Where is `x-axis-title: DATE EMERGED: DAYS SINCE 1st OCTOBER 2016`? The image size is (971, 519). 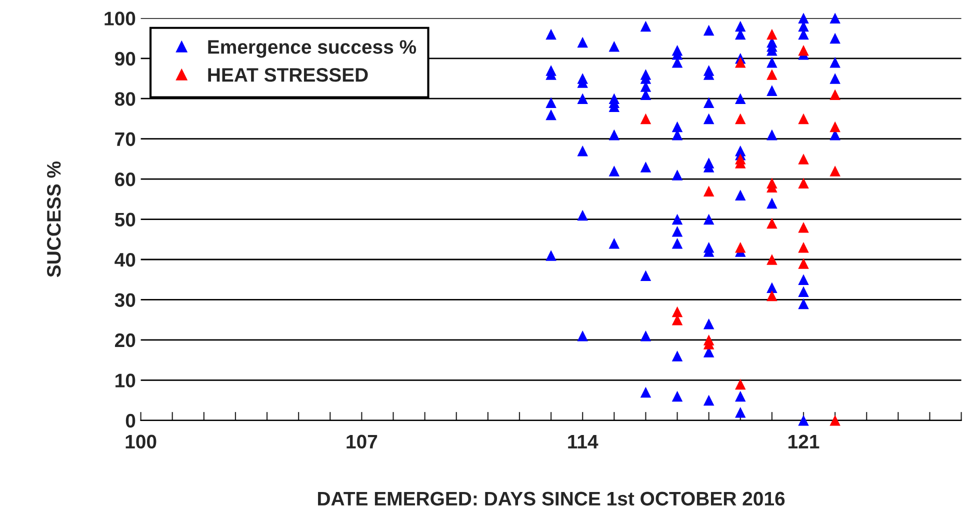
x-axis-title: DATE EMERGED: DAYS SINCE 1st OCTOBER 2016 is located at coordinates (551, 499).